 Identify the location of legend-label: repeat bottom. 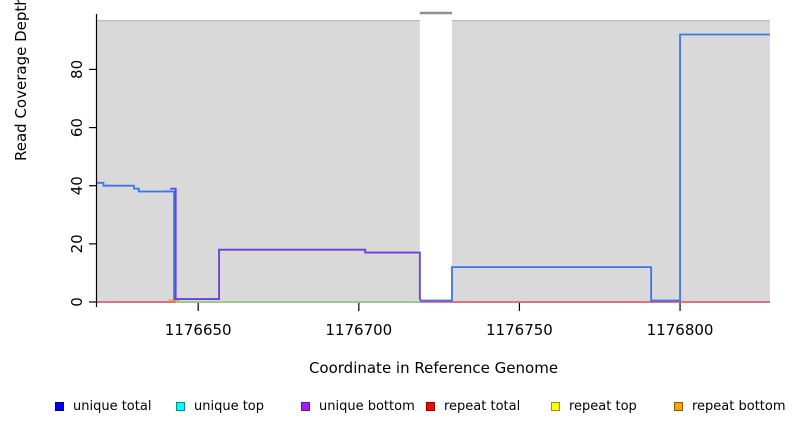
(739, 406).